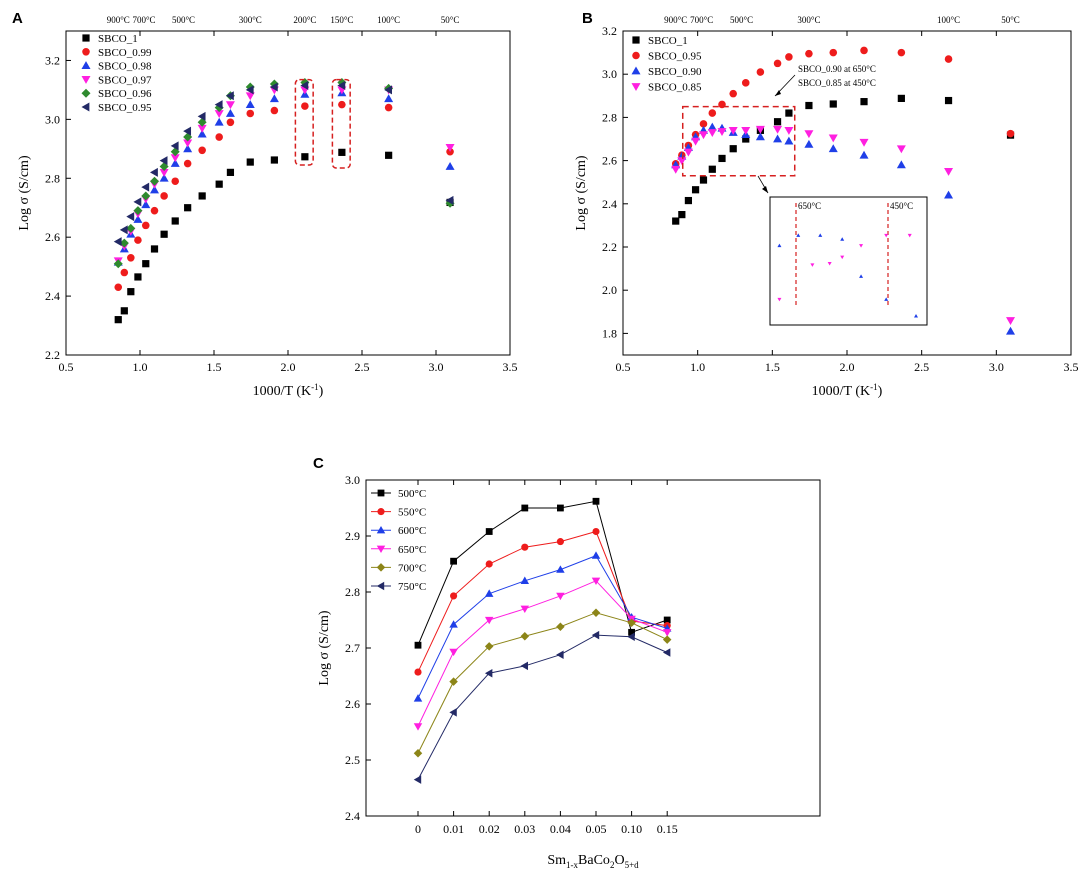 Image resolution: width=1084 pixels, height=875 pixels. What do you see at coordinates (524, 829) in the screenshot?
I see `x-tick-label: 0.03` at bounding box center [524, 829].